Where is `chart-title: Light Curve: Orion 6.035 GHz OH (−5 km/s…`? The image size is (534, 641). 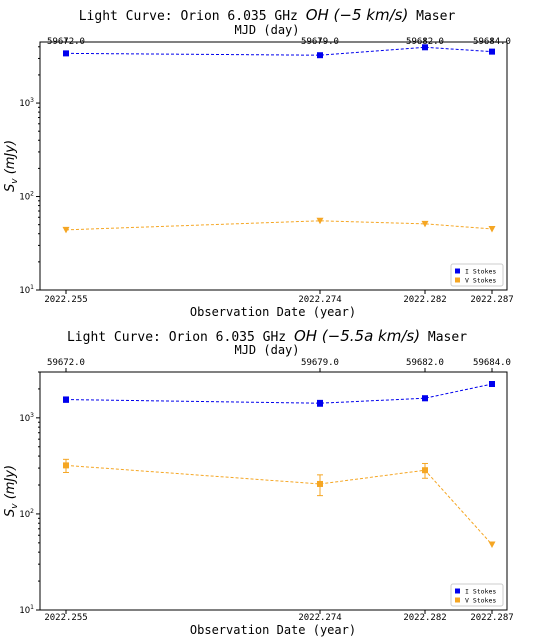 chart-title: Light Curve: Orion 6.035 GHz OH (−5 km/s… is located at coordinates (267, 15).